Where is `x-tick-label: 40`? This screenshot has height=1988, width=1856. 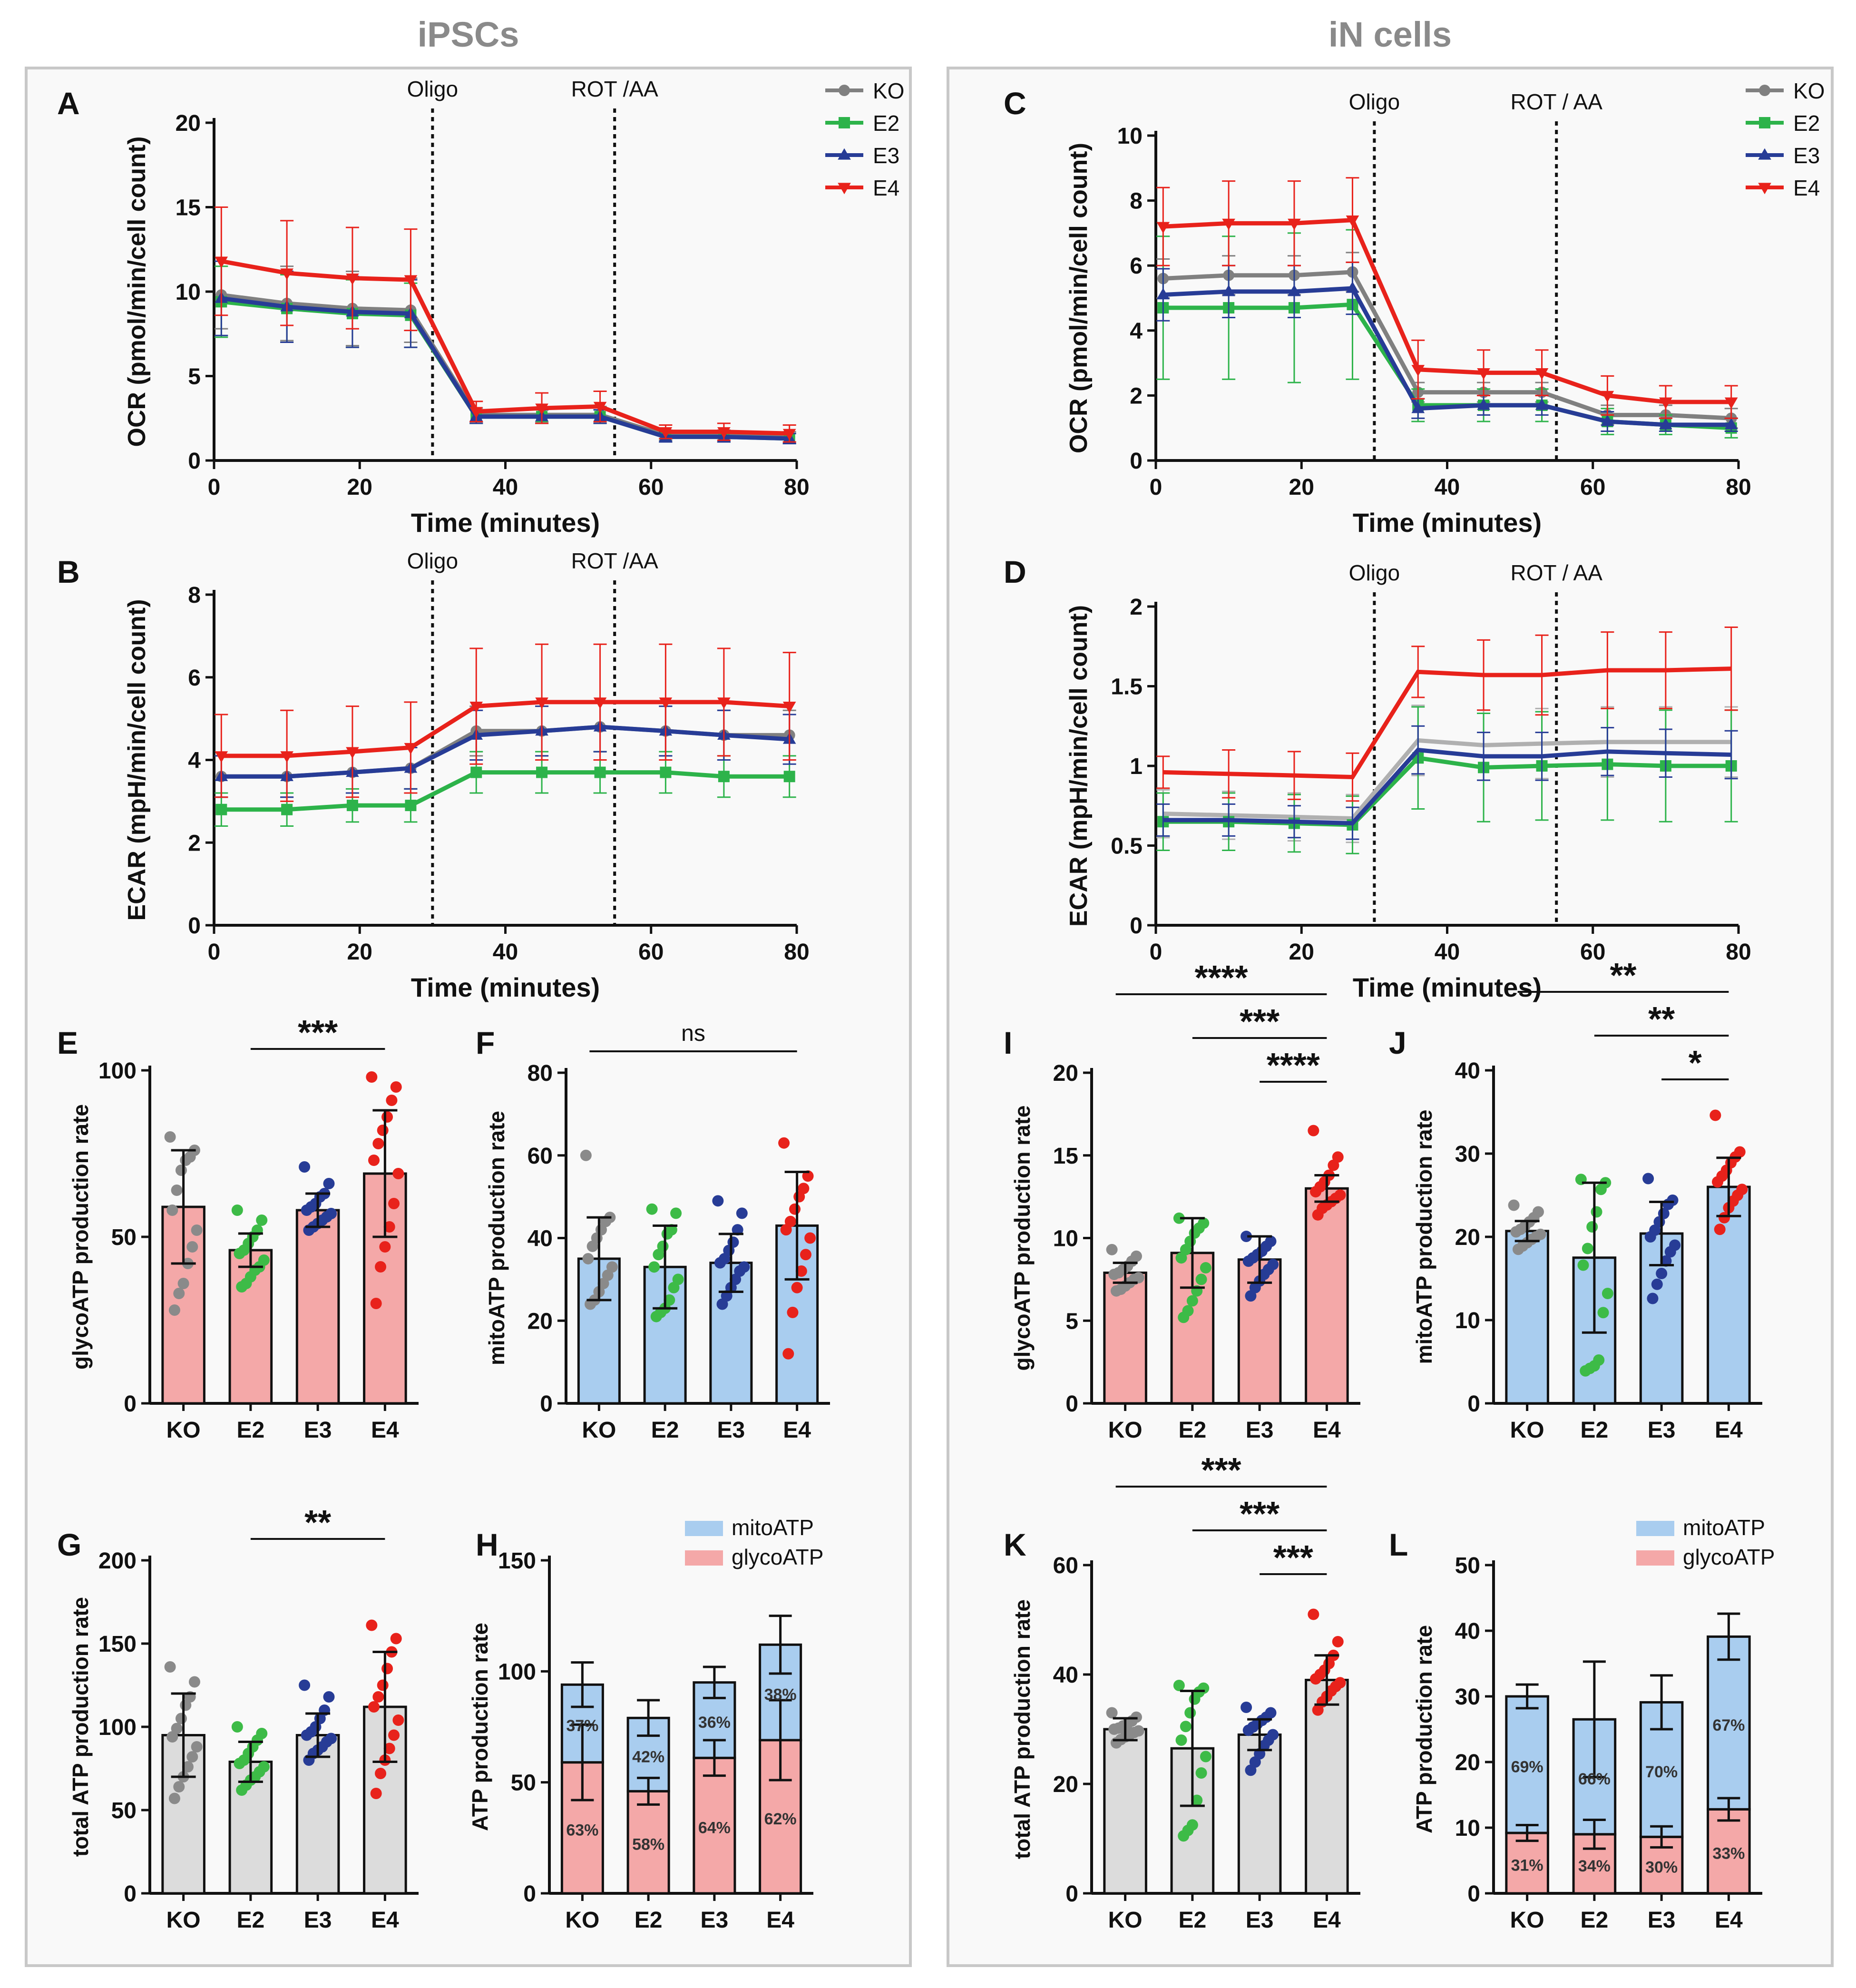
x-tick-label: 40 is located at coordinates (1448, 952).